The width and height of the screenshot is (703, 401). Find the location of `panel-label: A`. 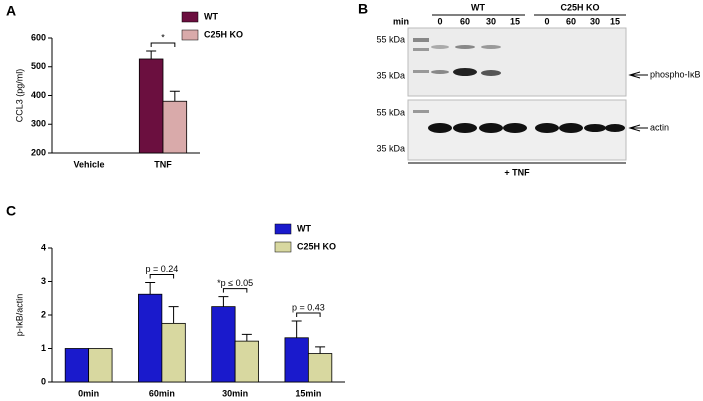

panel-label: A is located at coordinates (11, 11).